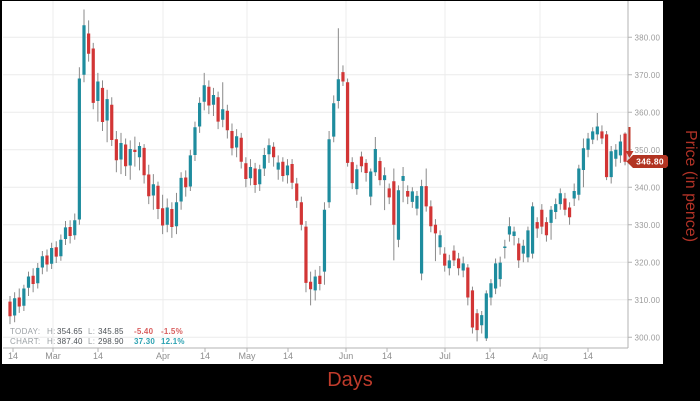 The width and height of the screenshot is (700, 401). I want to click on legend-chart-label: CHART:, so click(25, 341).